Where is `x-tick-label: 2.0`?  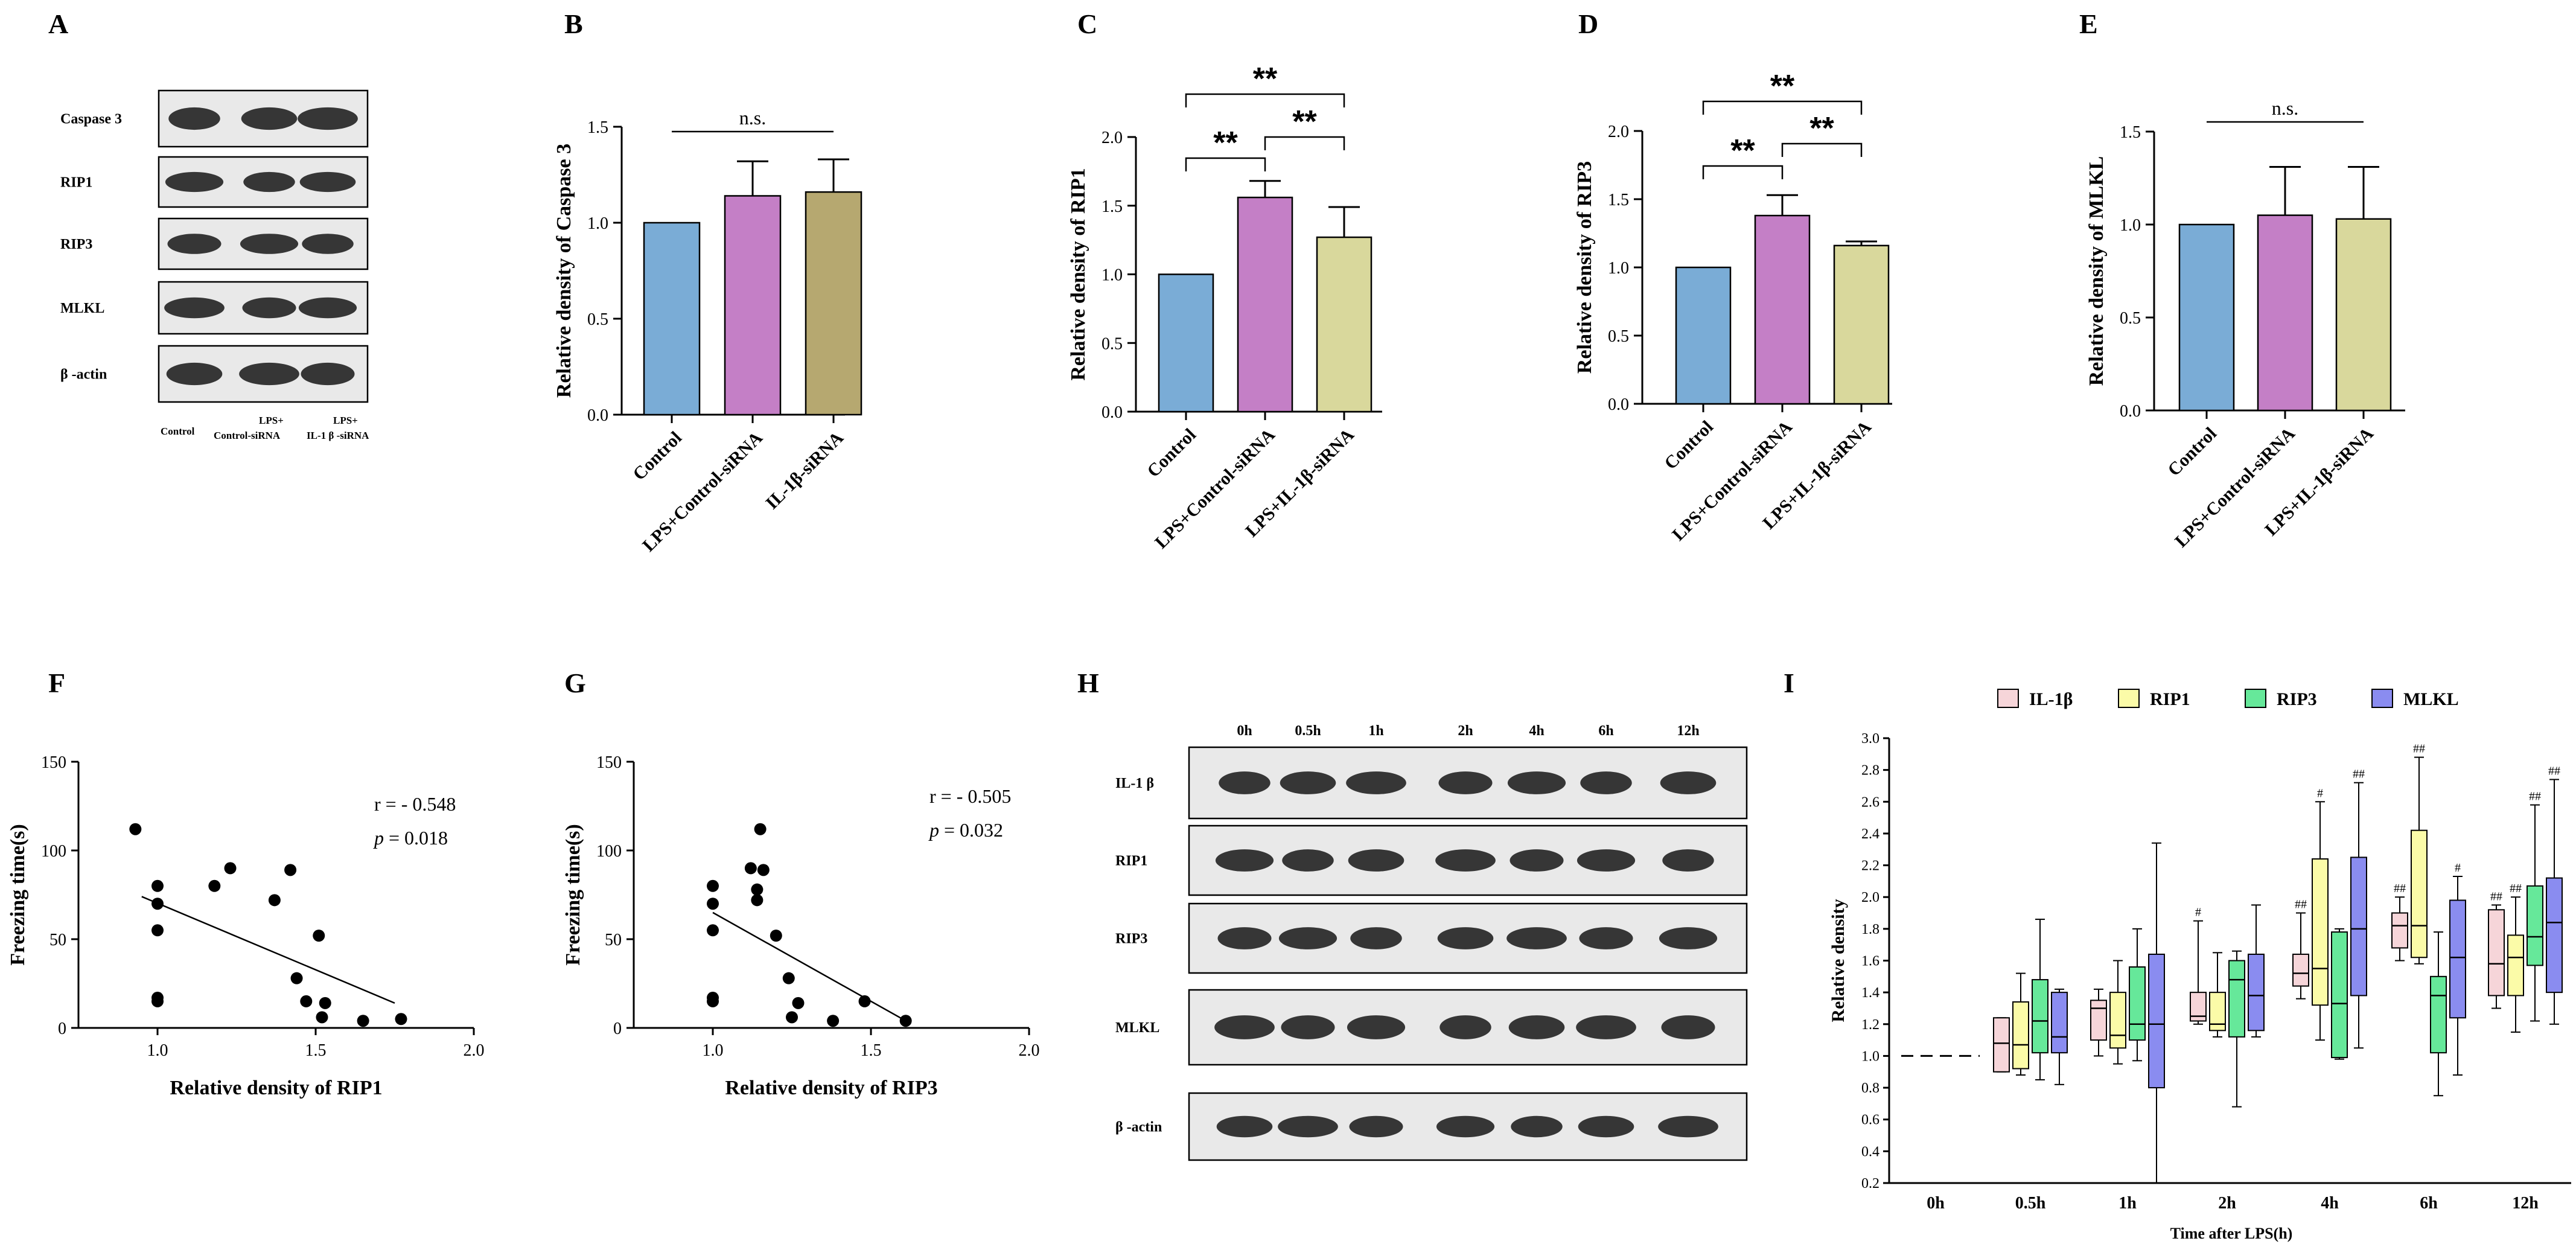 x-tick-label: 2.0 is located at coordinates (474, 1051).